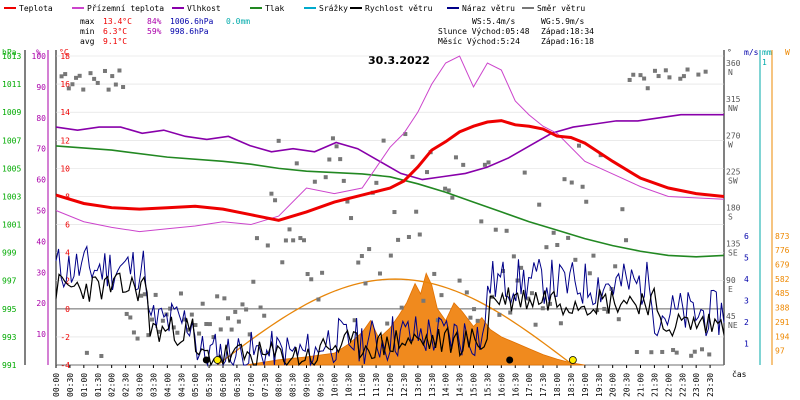 This screenshot has width=800, height=400. Describe the element at coordinates (9, 365) in the screenshot. I see `hpa-tick-label: 991` at that location.